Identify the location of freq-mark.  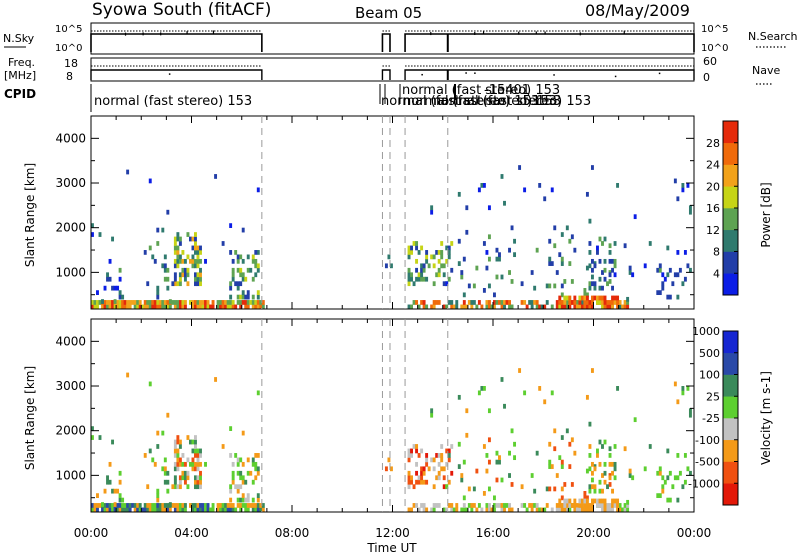
(447, 75).